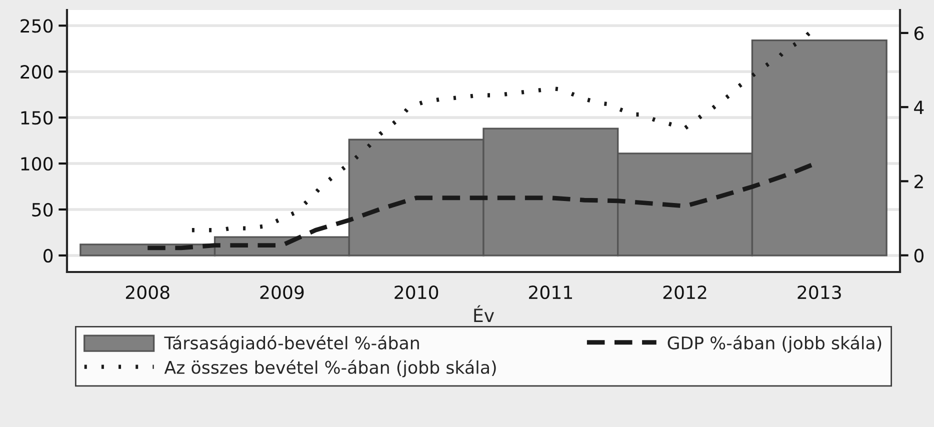 This screenshot has height=427, width=934. What do you see at coordinates (291, 344) in the screenshot?
I see `legend-label: Társaságiadó-bevétel %-ában` at bounding box center [291, 344].